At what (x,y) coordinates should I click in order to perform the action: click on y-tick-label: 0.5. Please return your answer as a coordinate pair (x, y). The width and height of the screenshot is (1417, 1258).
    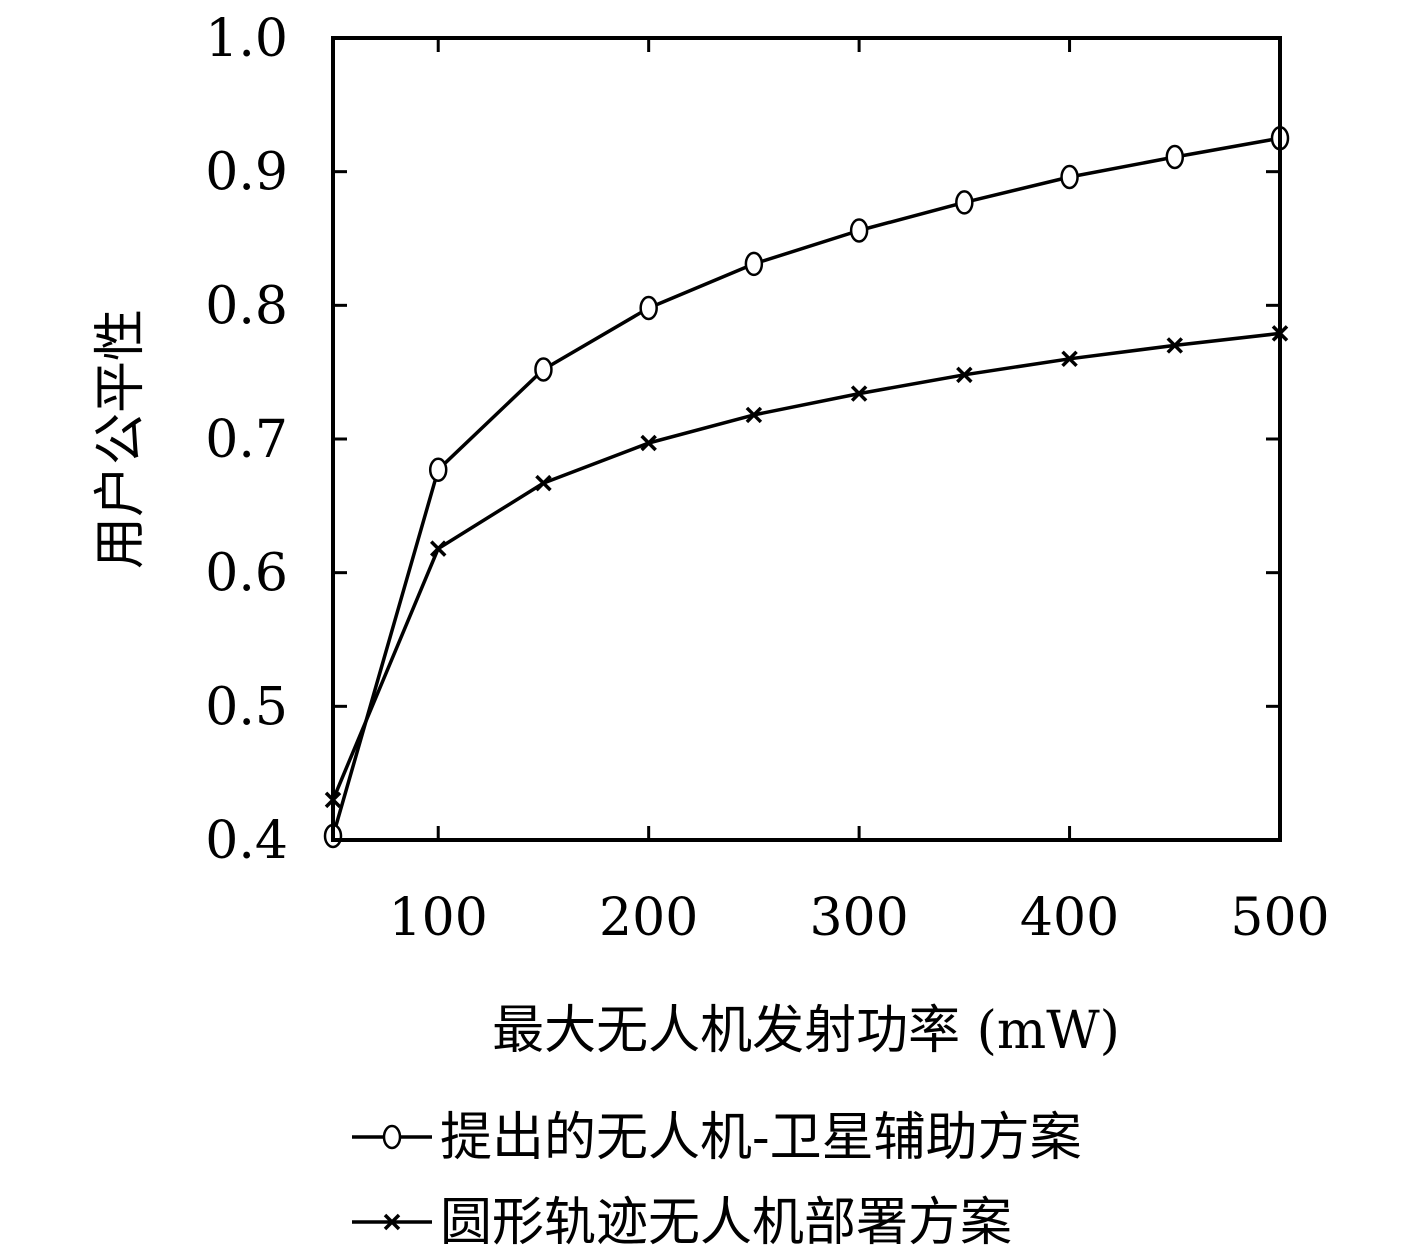
    Looking at the image, I should click on (246, 707).